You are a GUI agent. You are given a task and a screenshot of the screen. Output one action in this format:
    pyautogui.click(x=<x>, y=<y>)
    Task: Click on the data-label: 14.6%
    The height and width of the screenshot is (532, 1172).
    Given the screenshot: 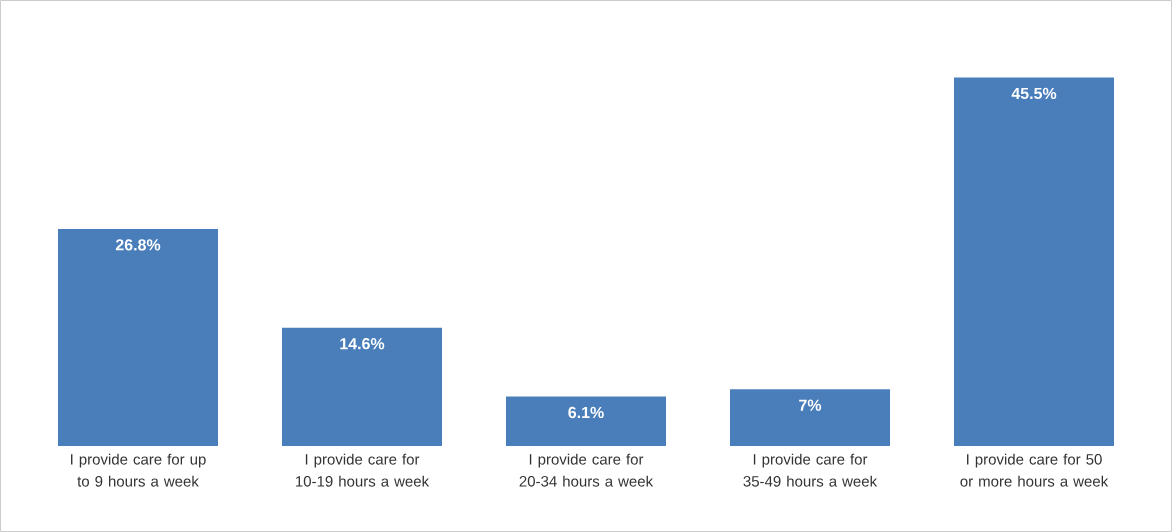 What is the action you would take?
    pyautogui.click(x=362, y=343)
    